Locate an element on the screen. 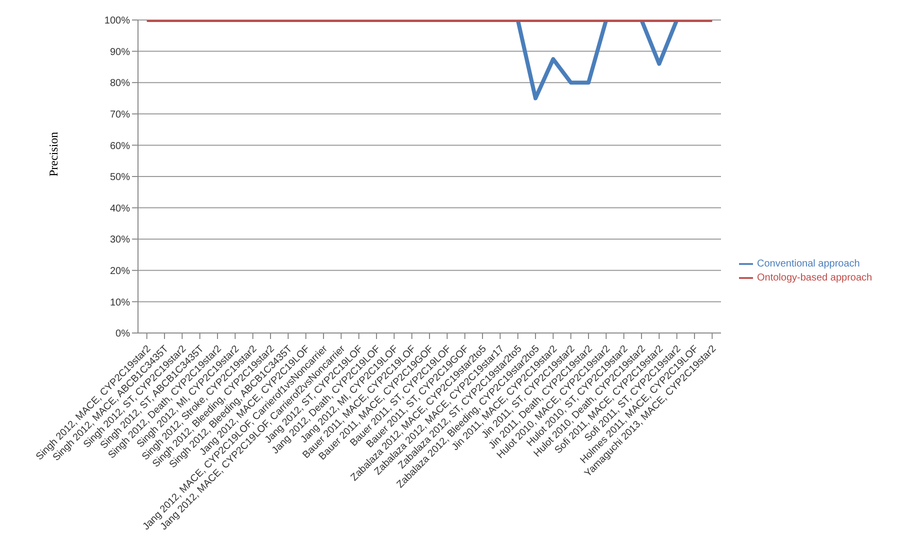 Image resolution: width=907 pixels, height=541 pixels. y-axis-title: Precision is located at coordinates (53, 154).